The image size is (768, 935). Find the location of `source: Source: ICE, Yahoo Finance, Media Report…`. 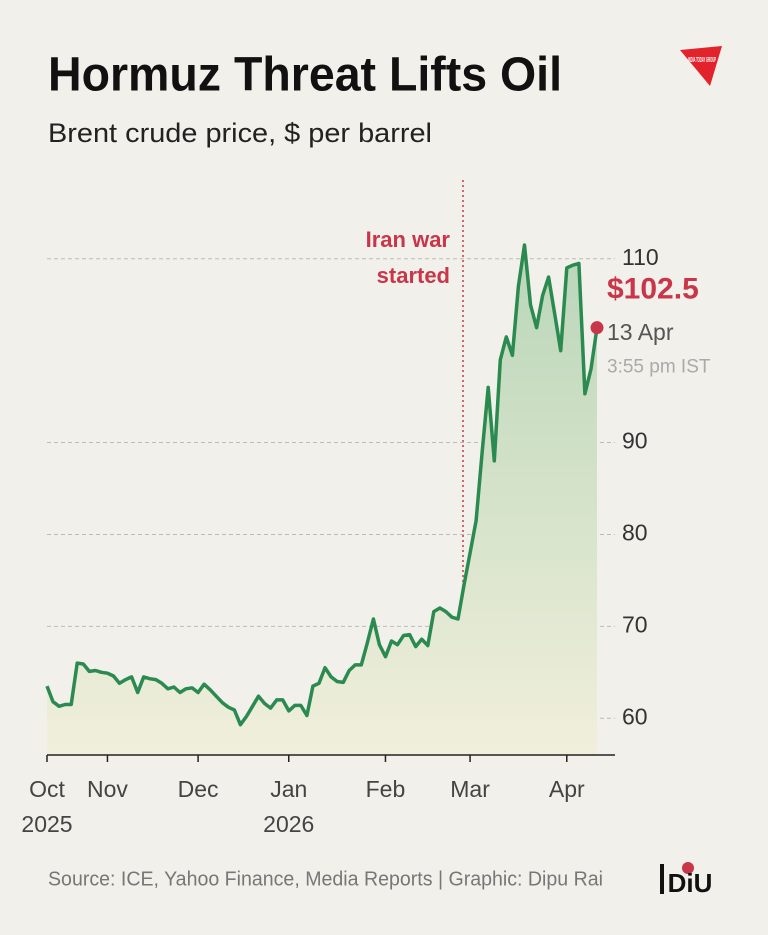

source: Source: ICE, Yahoo Finance, Media Report… is located at coordinates (325, 879).